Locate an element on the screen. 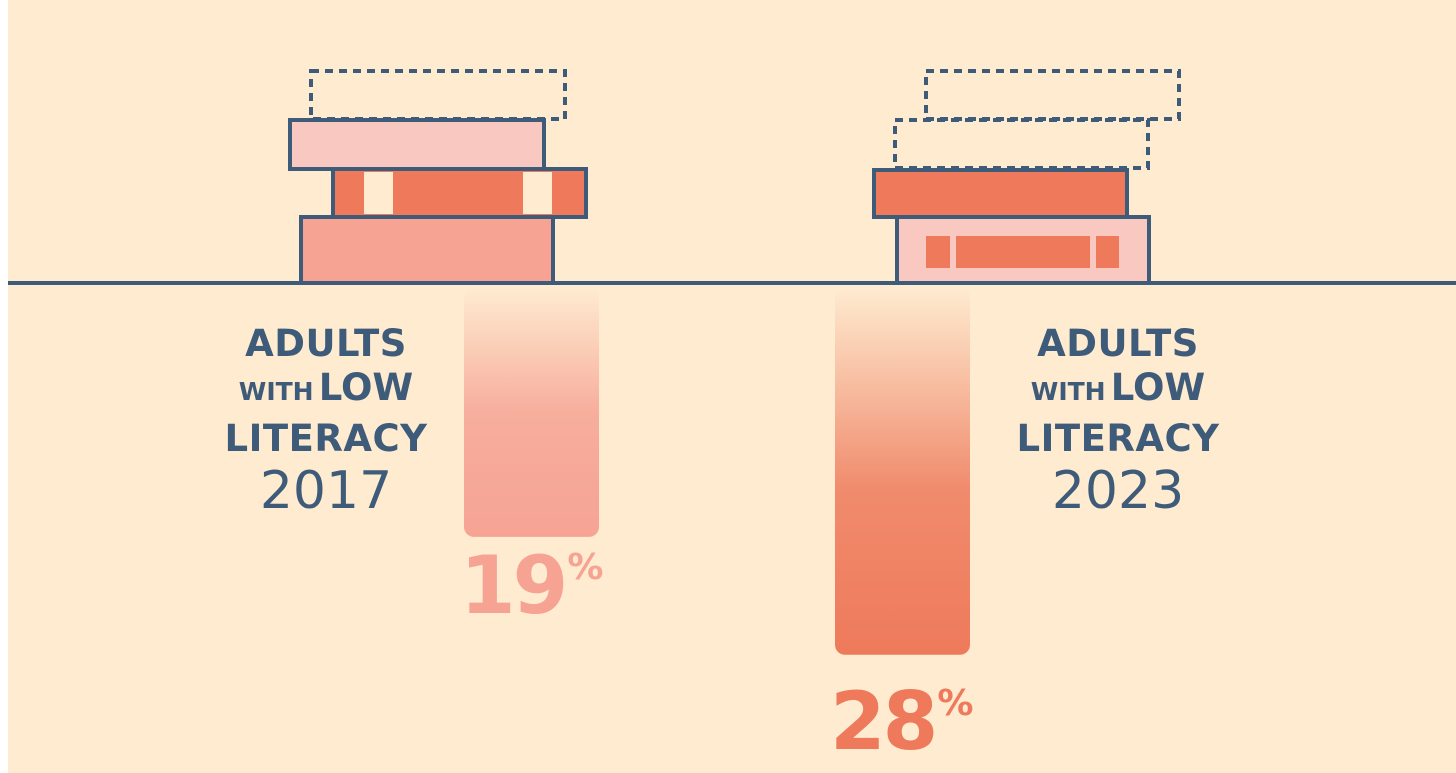 Image resolution: width=1456 pixels, height=773 pixels. bar-2017 is located at coordinates (531, 412).